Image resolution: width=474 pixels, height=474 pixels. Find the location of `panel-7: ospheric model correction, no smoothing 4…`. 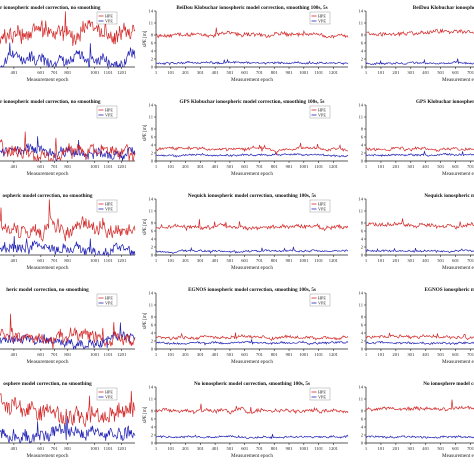

panel-7: ospheric model correction, no smoothing 4… is located at coordinates (68, 232).